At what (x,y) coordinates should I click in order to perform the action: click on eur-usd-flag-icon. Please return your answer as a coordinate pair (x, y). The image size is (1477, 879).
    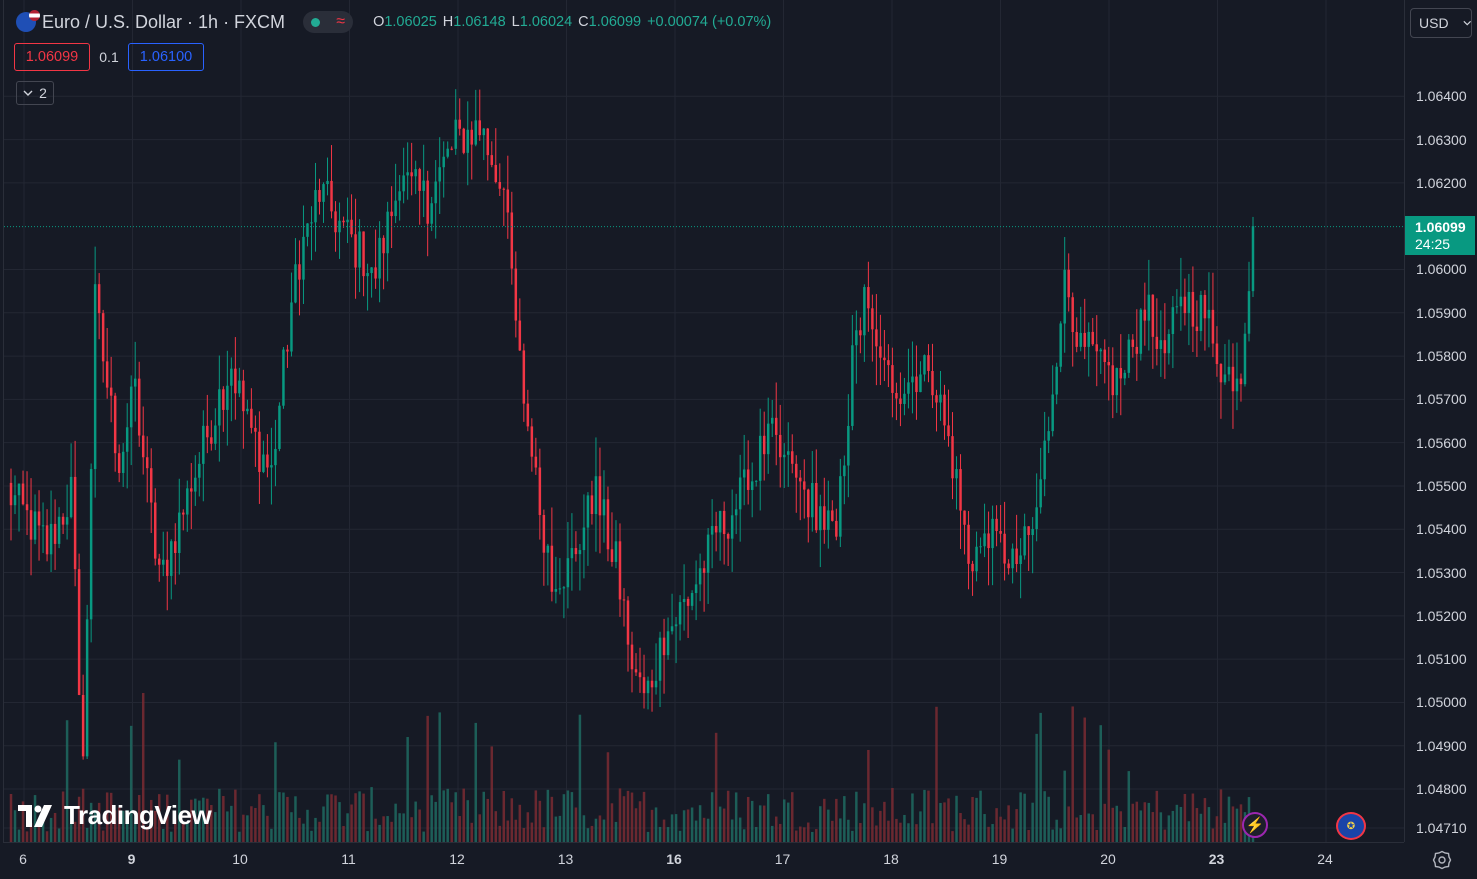
    Looking at the image, I should click on (28, 21).